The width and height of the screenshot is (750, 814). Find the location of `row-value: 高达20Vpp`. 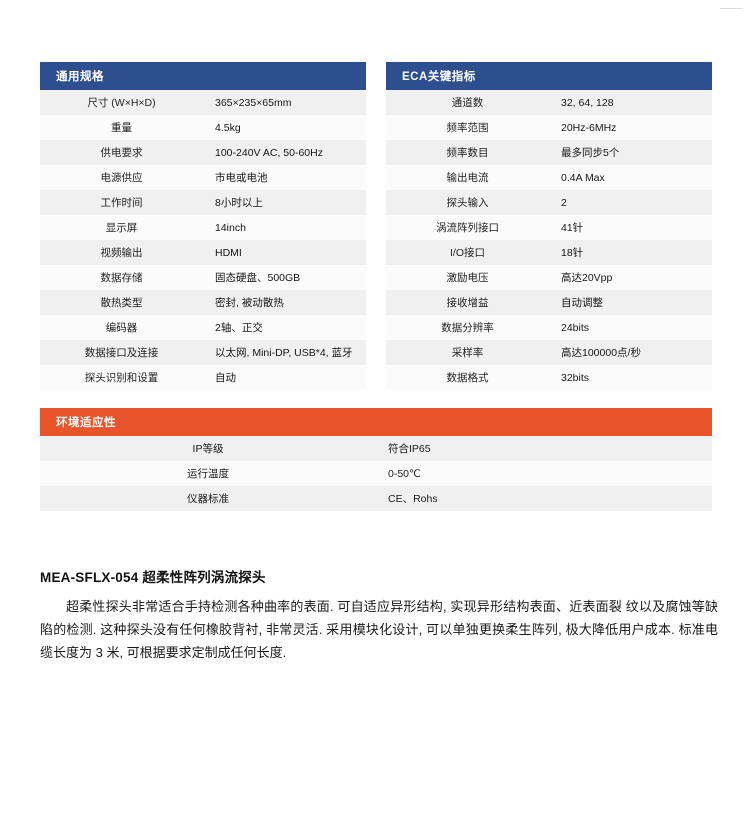

row-value: 高达20Vpp is located at coordinates (630, 277).